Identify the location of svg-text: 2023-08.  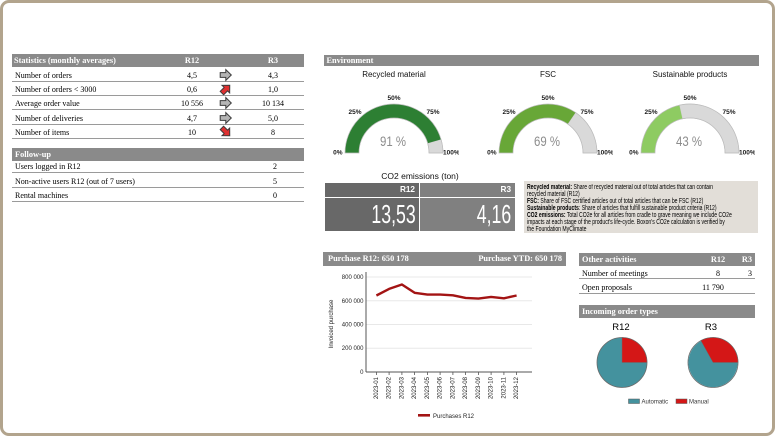
(466, 387).